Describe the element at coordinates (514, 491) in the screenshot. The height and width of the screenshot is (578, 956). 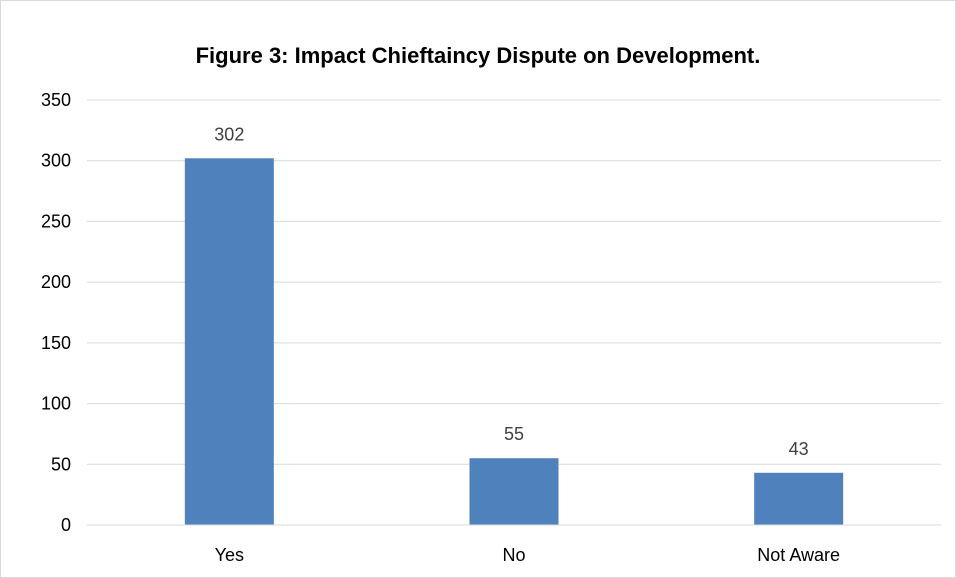
I see `bar-no` at that location.